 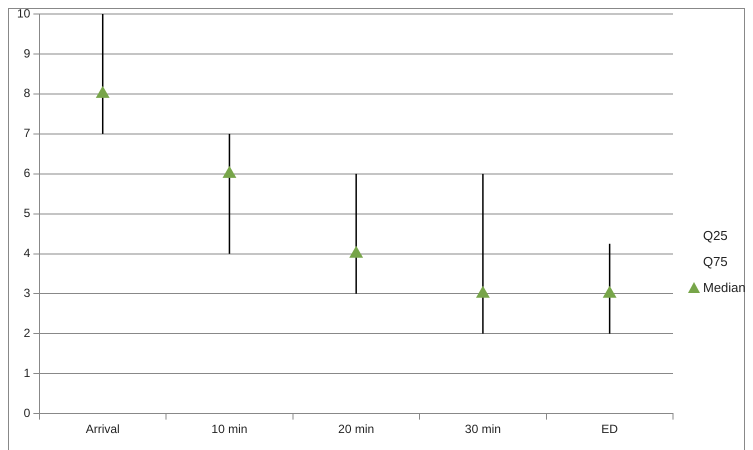 What do you see at coordinates (229, 429) in the screenshot?
I see `x-tick-label: 10 min` at bounding box center [229, 429].